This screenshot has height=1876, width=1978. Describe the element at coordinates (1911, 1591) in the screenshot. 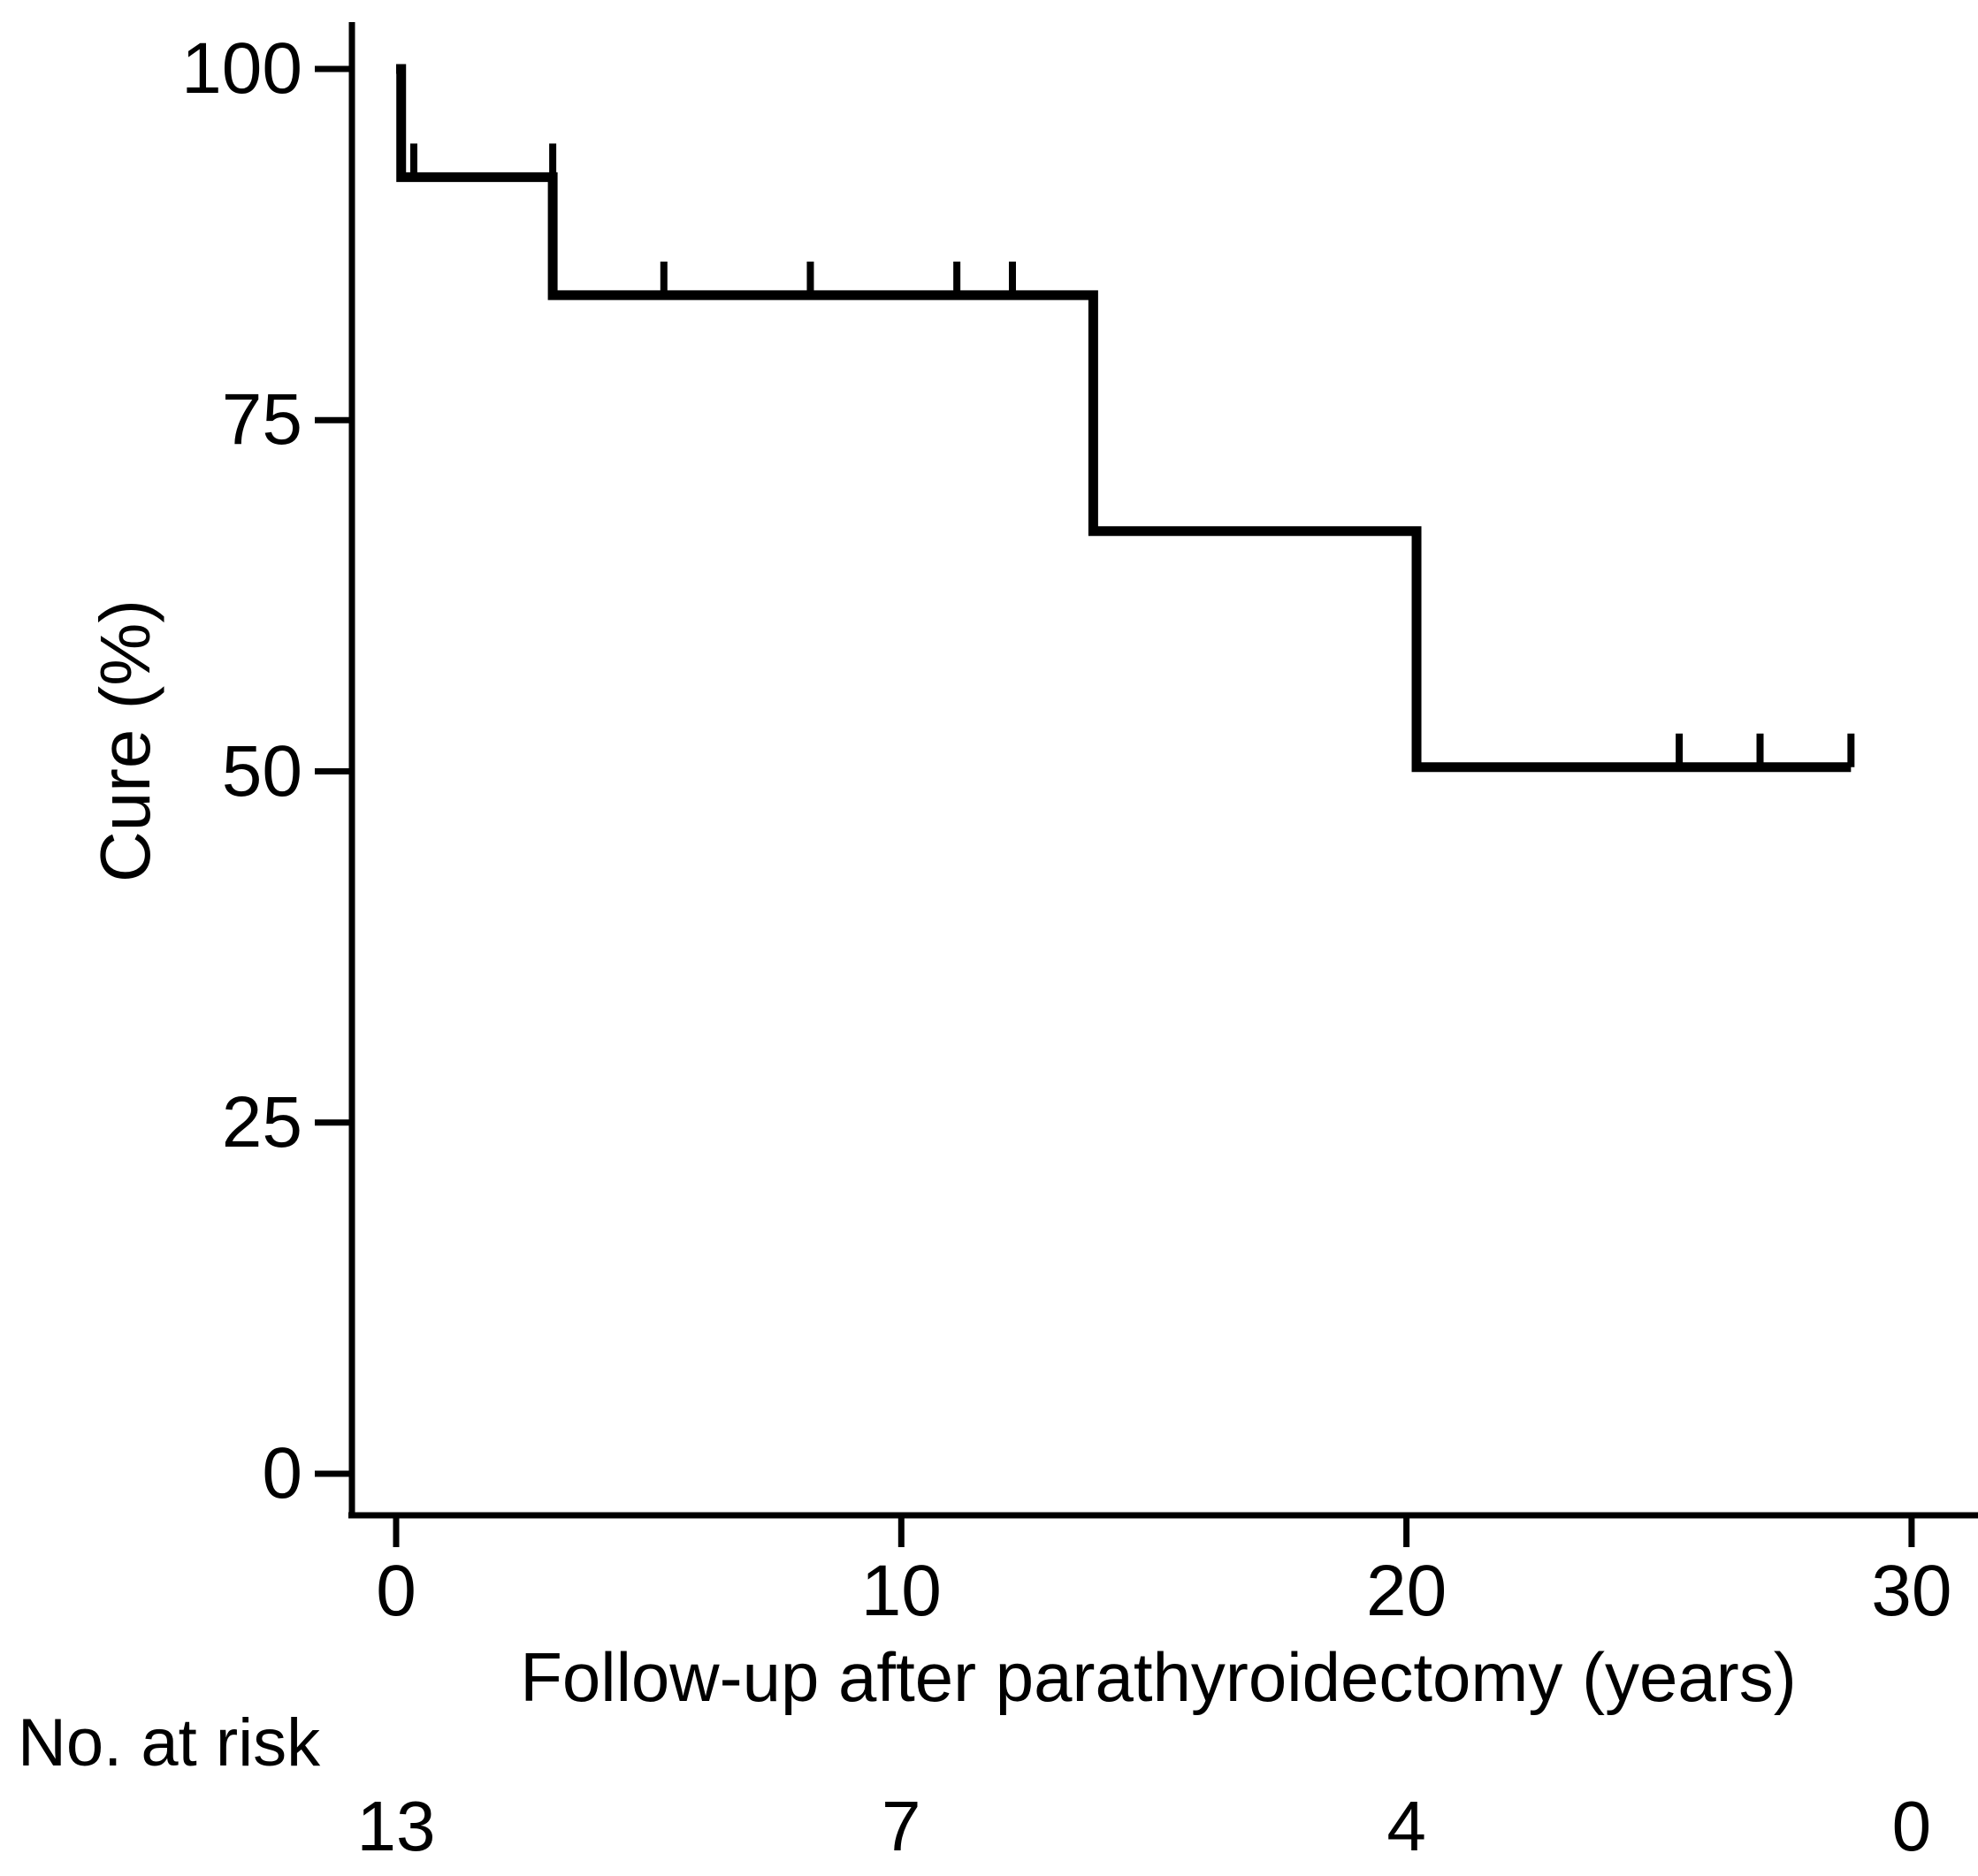

I see `x-tick-label: 30` at that location.